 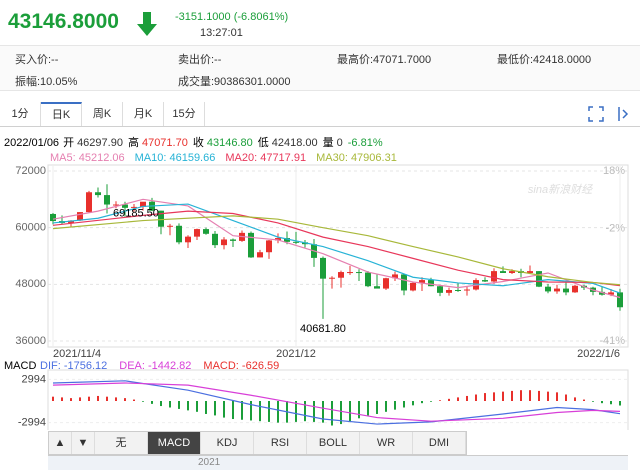 I want to click on info-value: 0, so click(x=340, y=143).